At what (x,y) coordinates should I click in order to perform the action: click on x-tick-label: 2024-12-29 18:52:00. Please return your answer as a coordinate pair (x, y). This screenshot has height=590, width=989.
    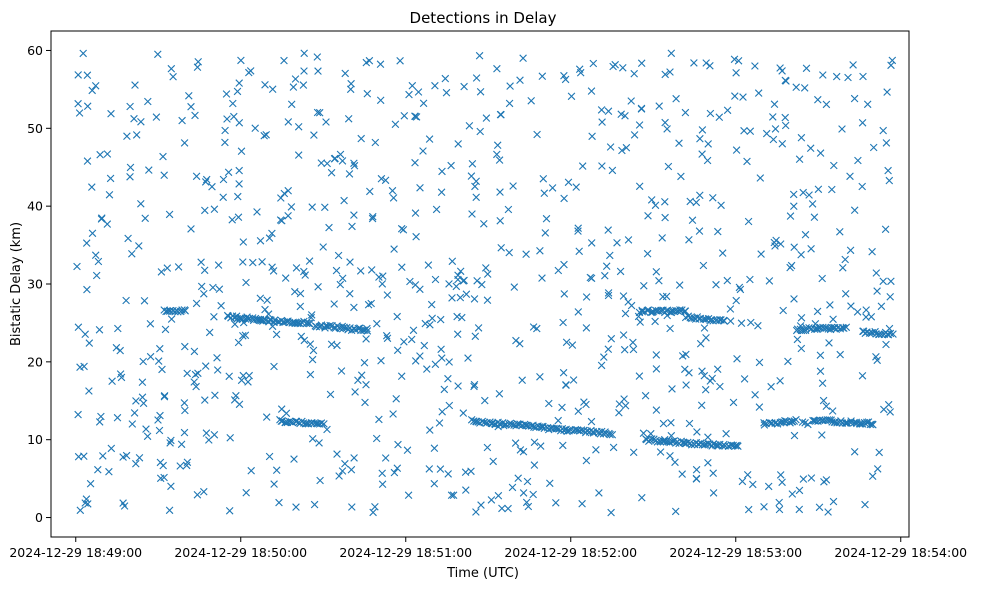
    Looking at the image, I should click on (570, 552).